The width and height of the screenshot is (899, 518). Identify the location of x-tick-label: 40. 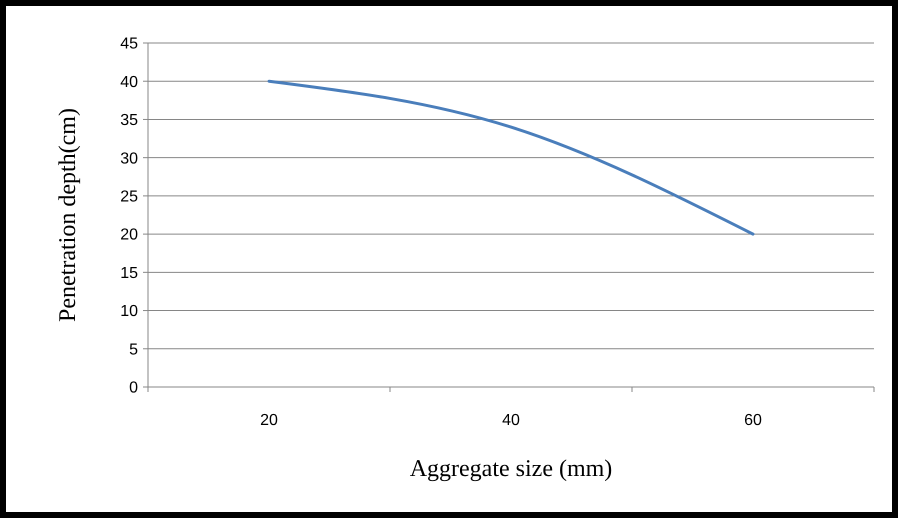
(511, 420).